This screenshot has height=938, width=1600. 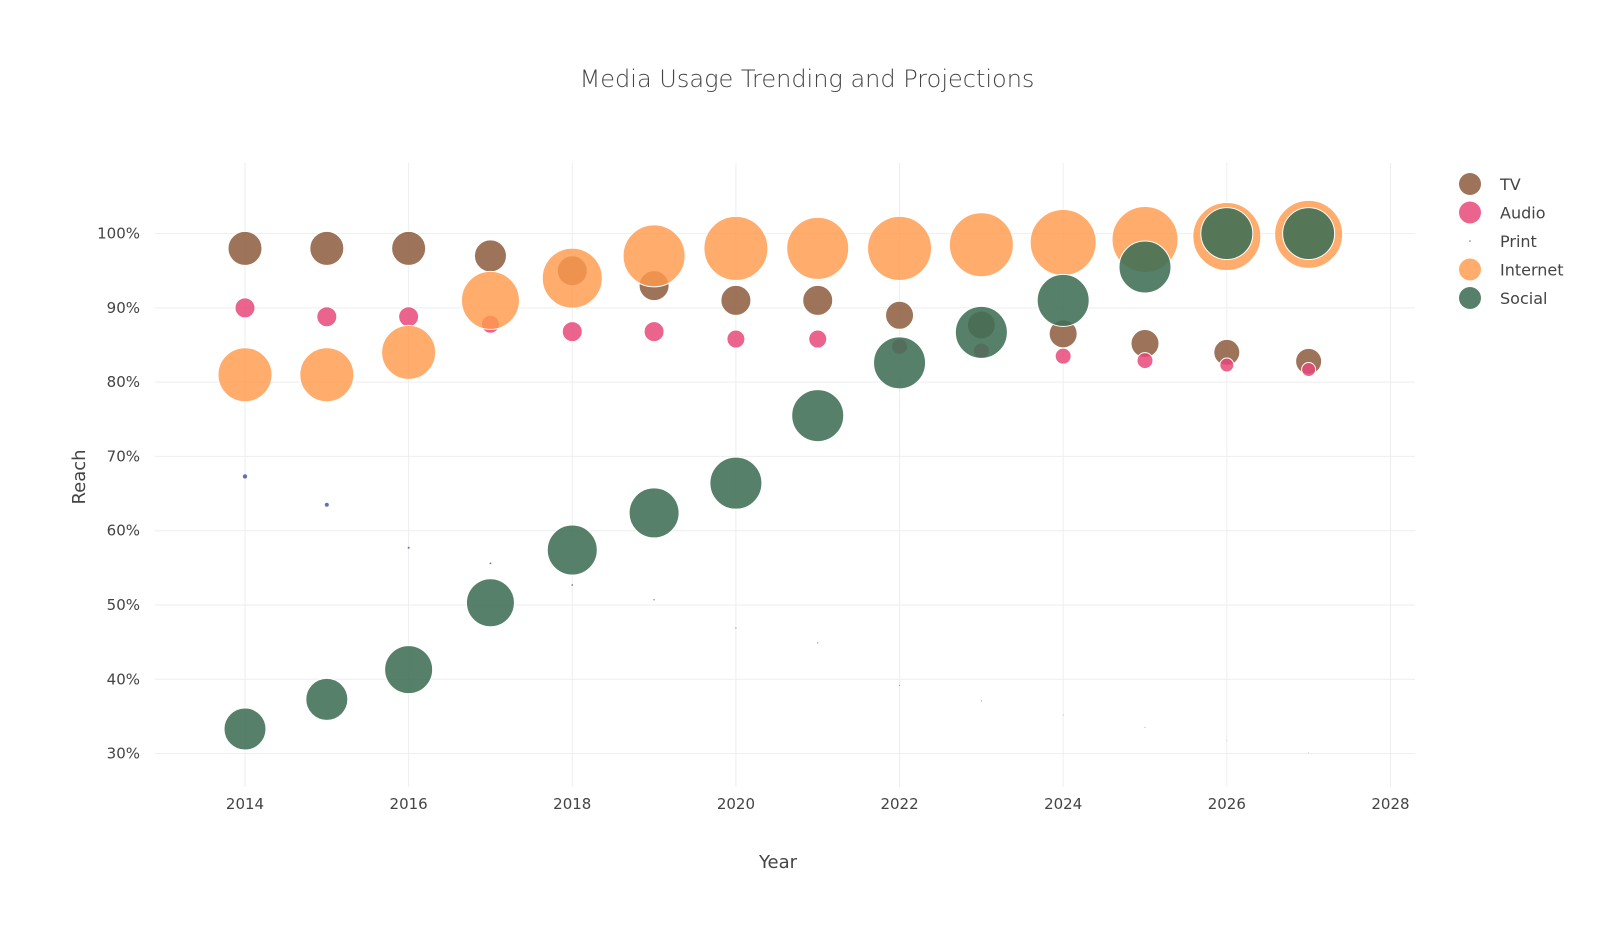 I want to click on legend-item-print: Print, so click(x=1503, y=241).